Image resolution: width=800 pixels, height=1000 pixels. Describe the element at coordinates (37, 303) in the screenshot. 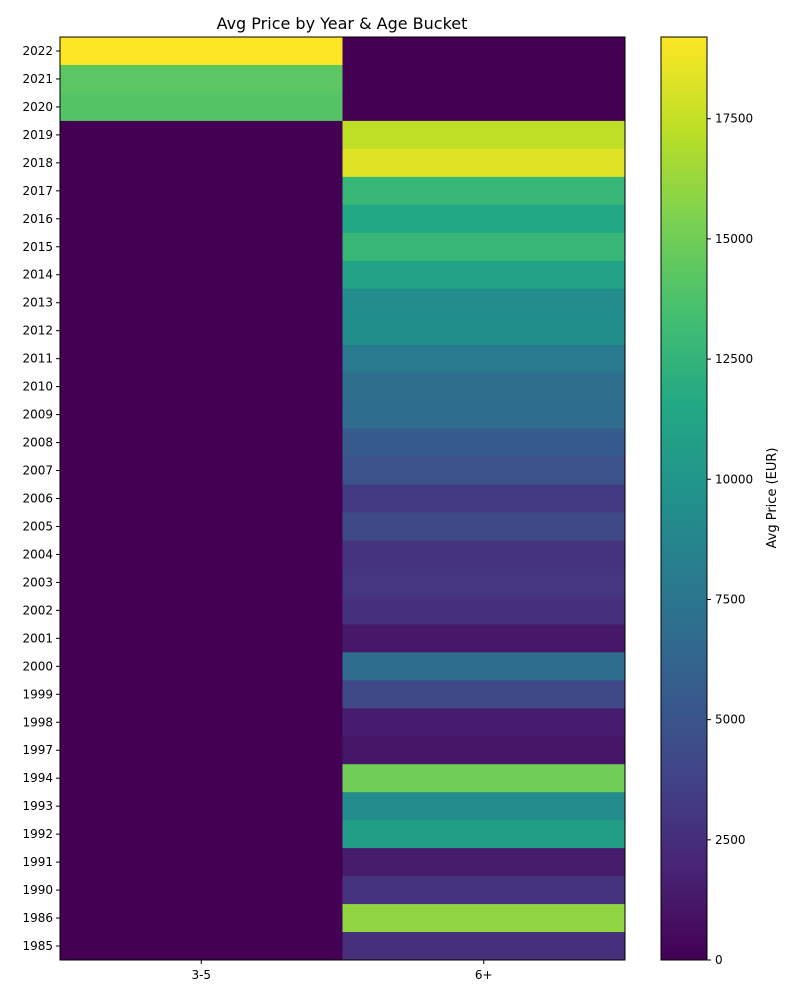

I see `y-tick-label: 2013` at that location.